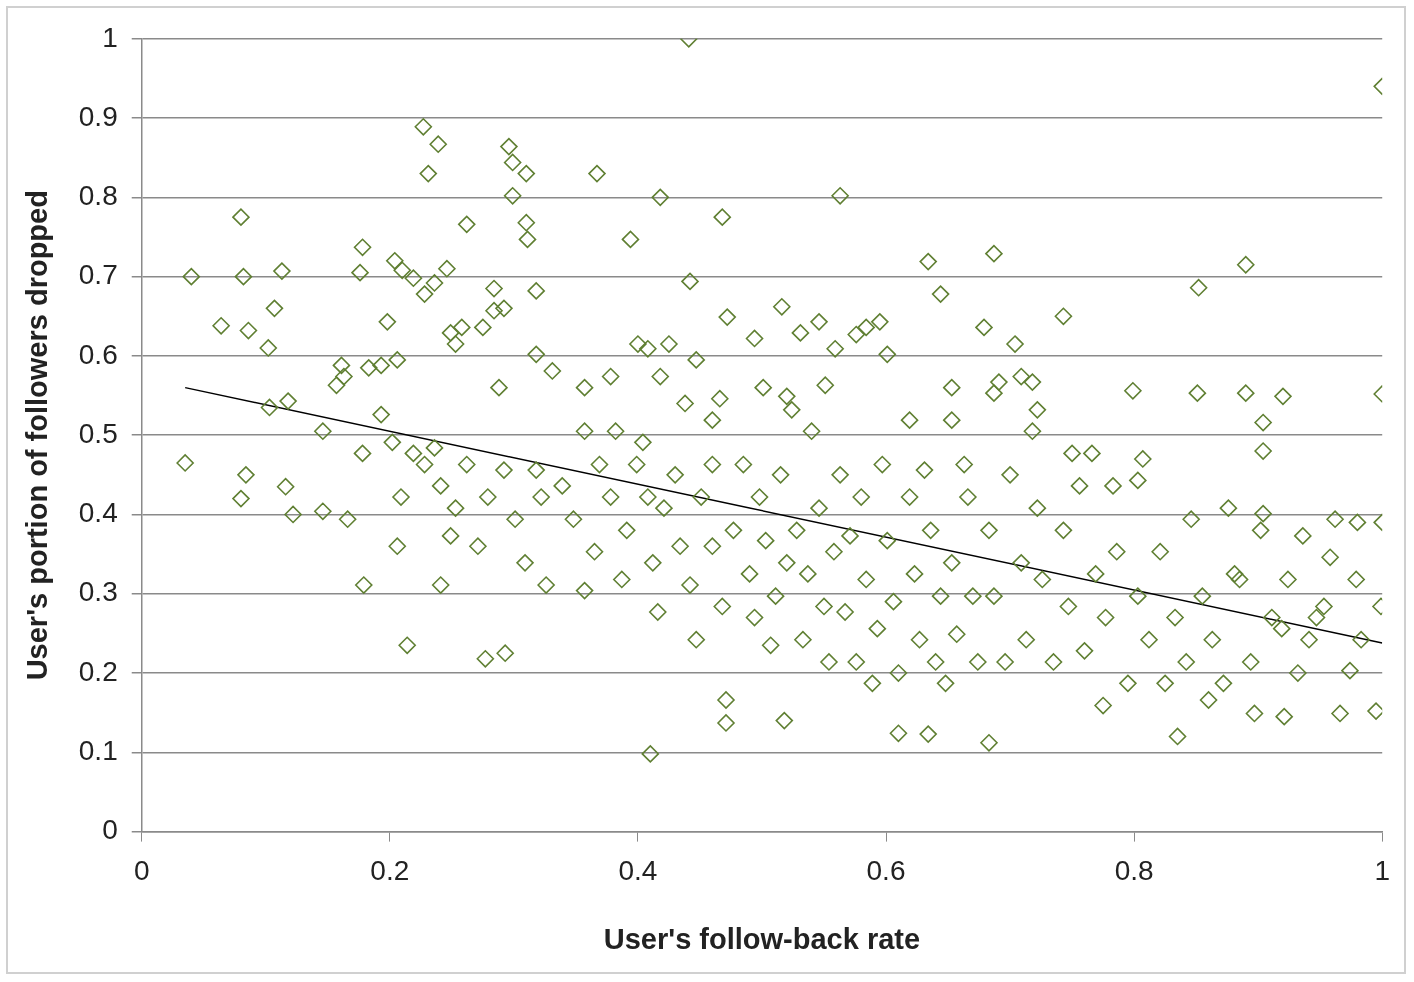 This screenshot has height=982, width=1414. Describe the element at coordinates (390, 871) in the screenshot. I see `x-tick-label: 0.2` at that location.